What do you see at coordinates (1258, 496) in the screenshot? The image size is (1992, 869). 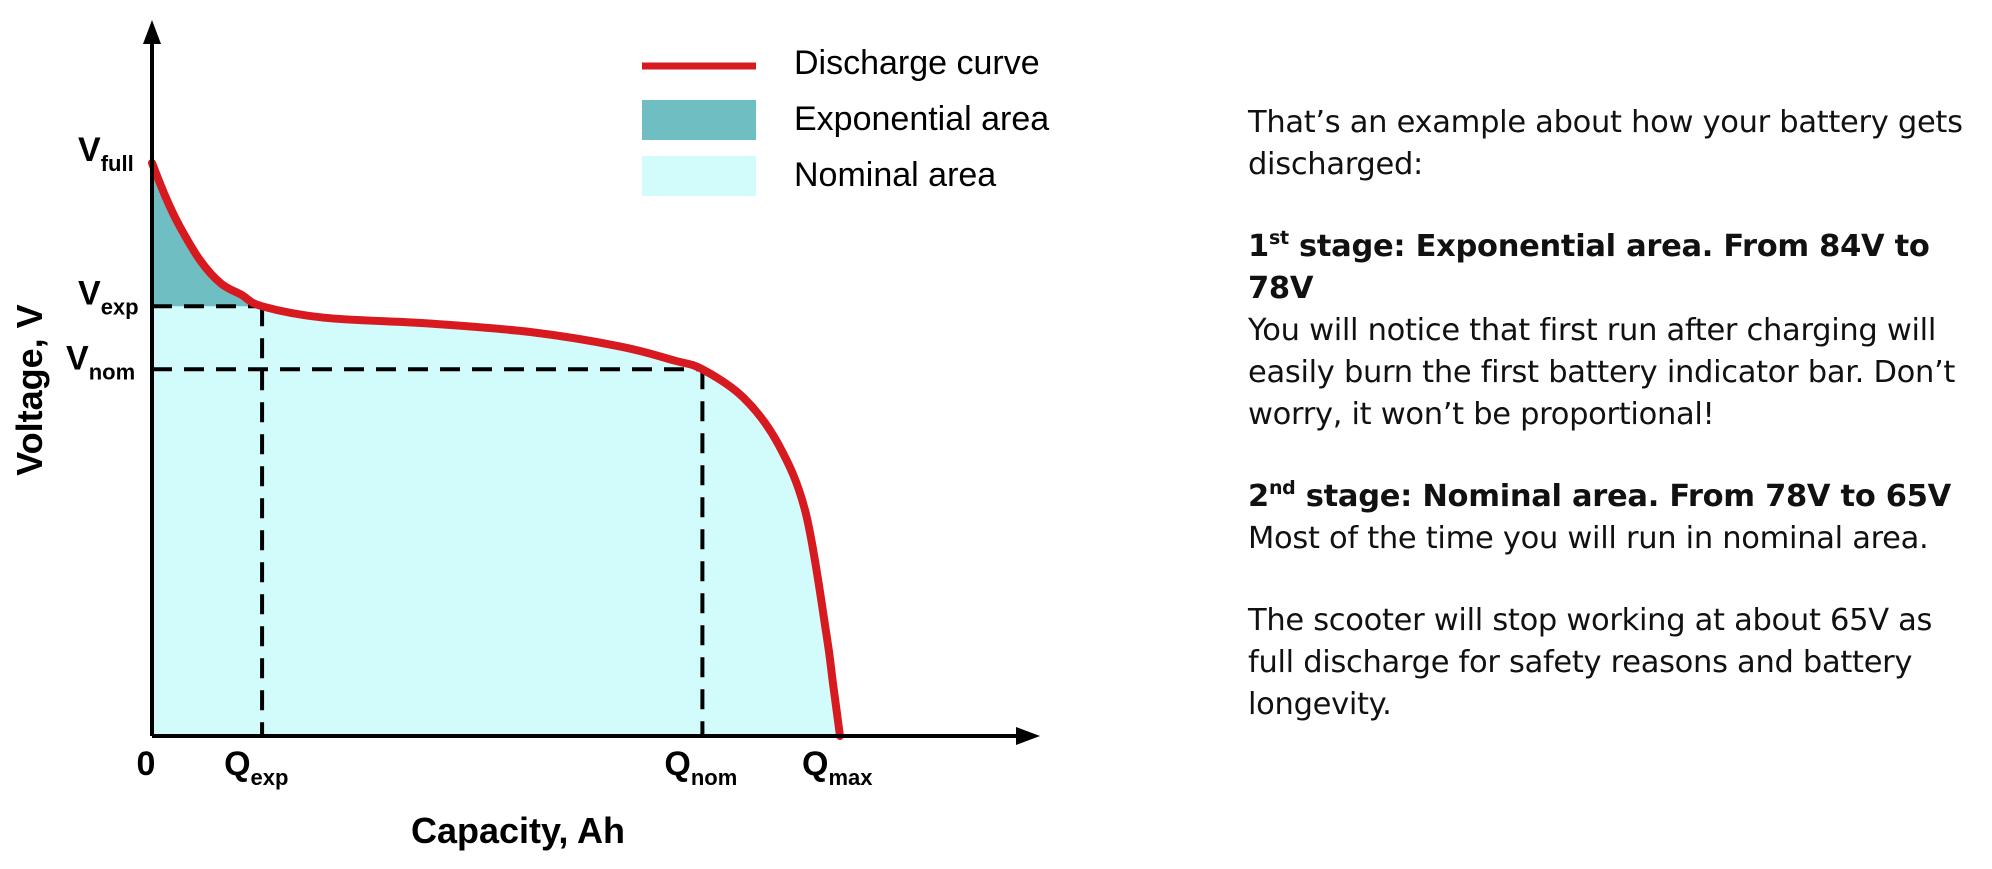 I see `stage-2-number: 2` at bounding box center [1258, 496].